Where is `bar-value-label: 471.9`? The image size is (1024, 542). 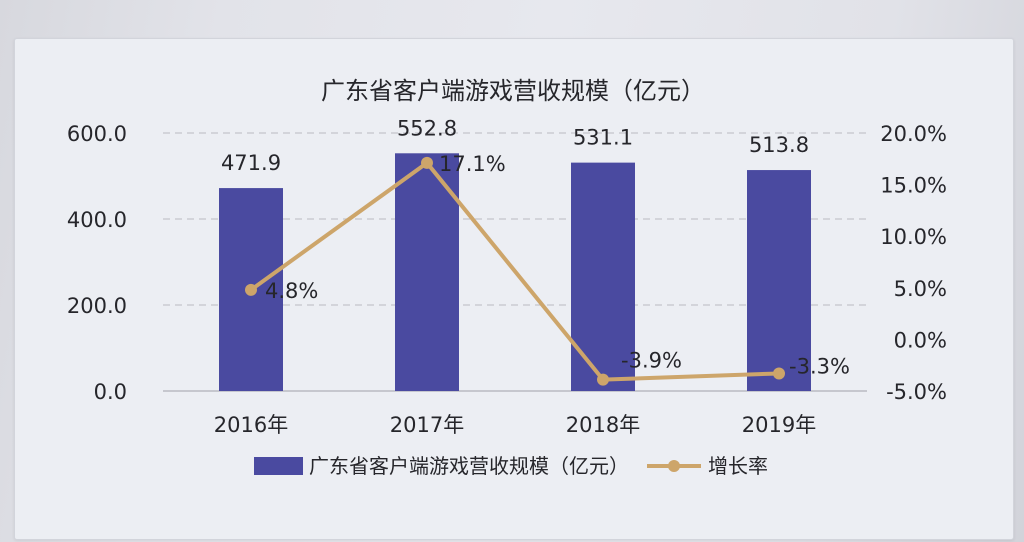
bar-value-label: 471.9 is located at coordinates (251, 163).